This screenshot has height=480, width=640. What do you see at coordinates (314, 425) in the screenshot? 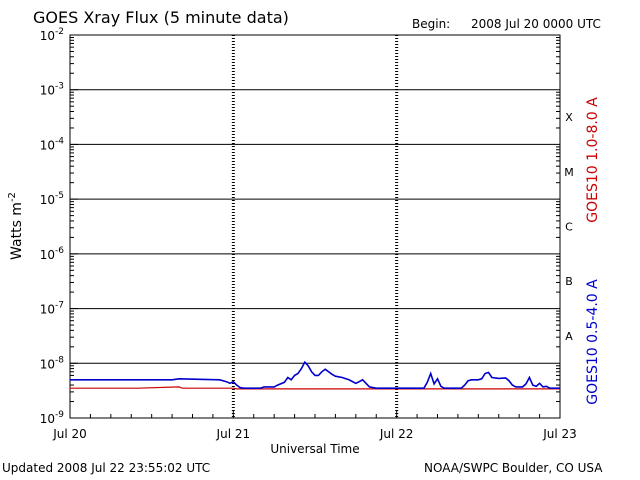
I see `x-axis-ticks: Jul 20 Jul 21 Jul 22 Jul 23` at bounding box center [314, 425].